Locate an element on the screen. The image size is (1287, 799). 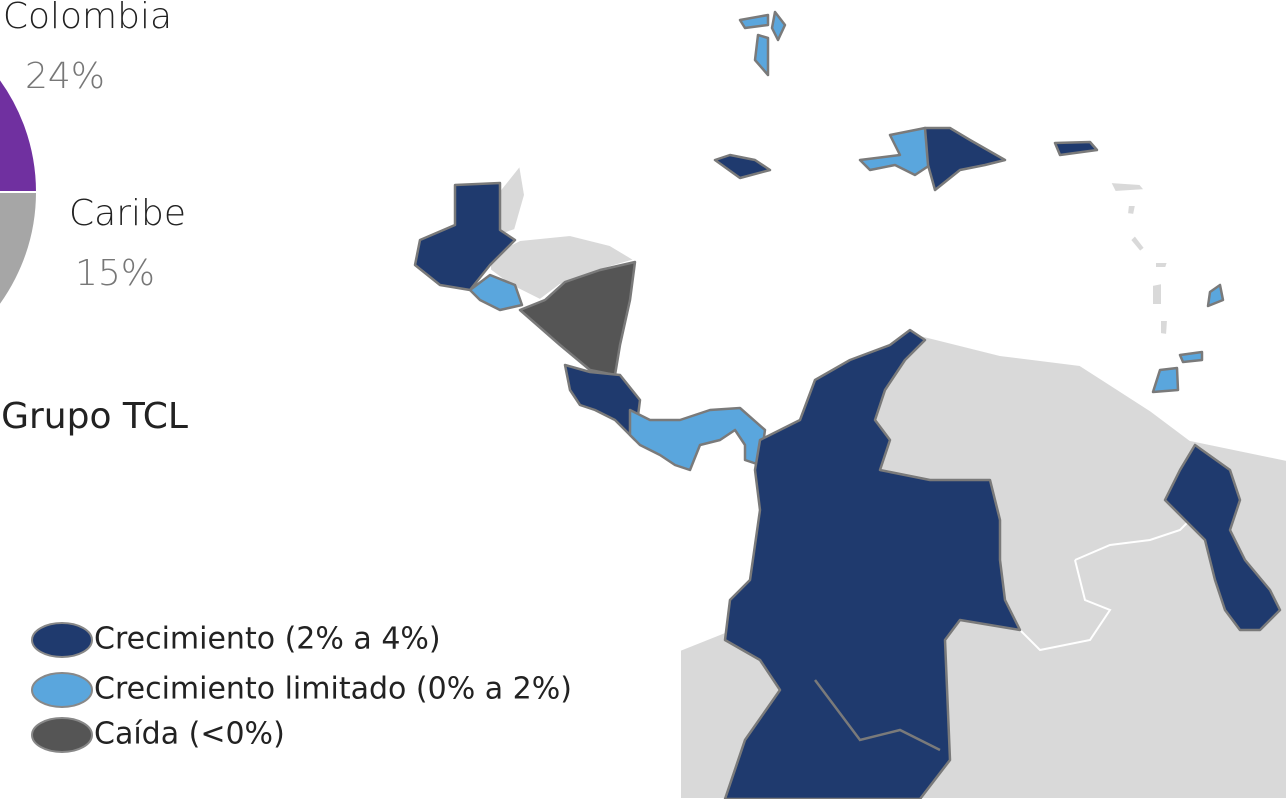
country-barbados is located at coordinates (1215, 295).